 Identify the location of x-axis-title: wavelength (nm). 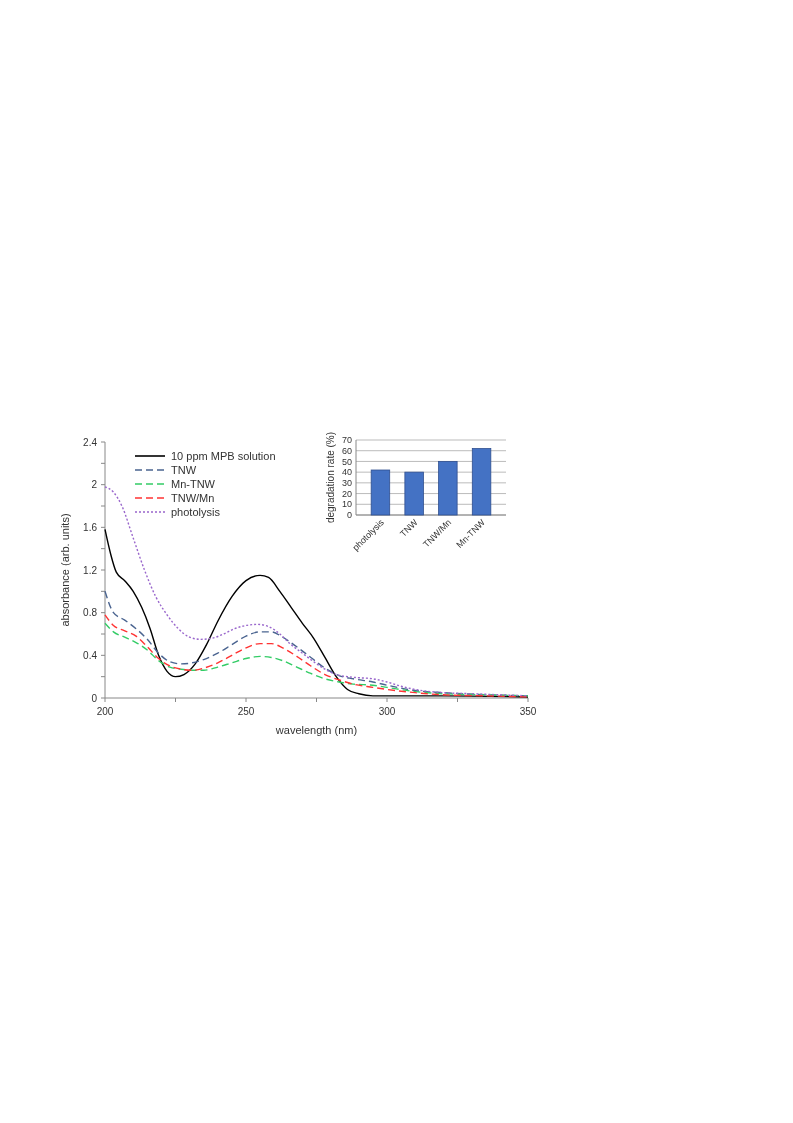
(316, 730).